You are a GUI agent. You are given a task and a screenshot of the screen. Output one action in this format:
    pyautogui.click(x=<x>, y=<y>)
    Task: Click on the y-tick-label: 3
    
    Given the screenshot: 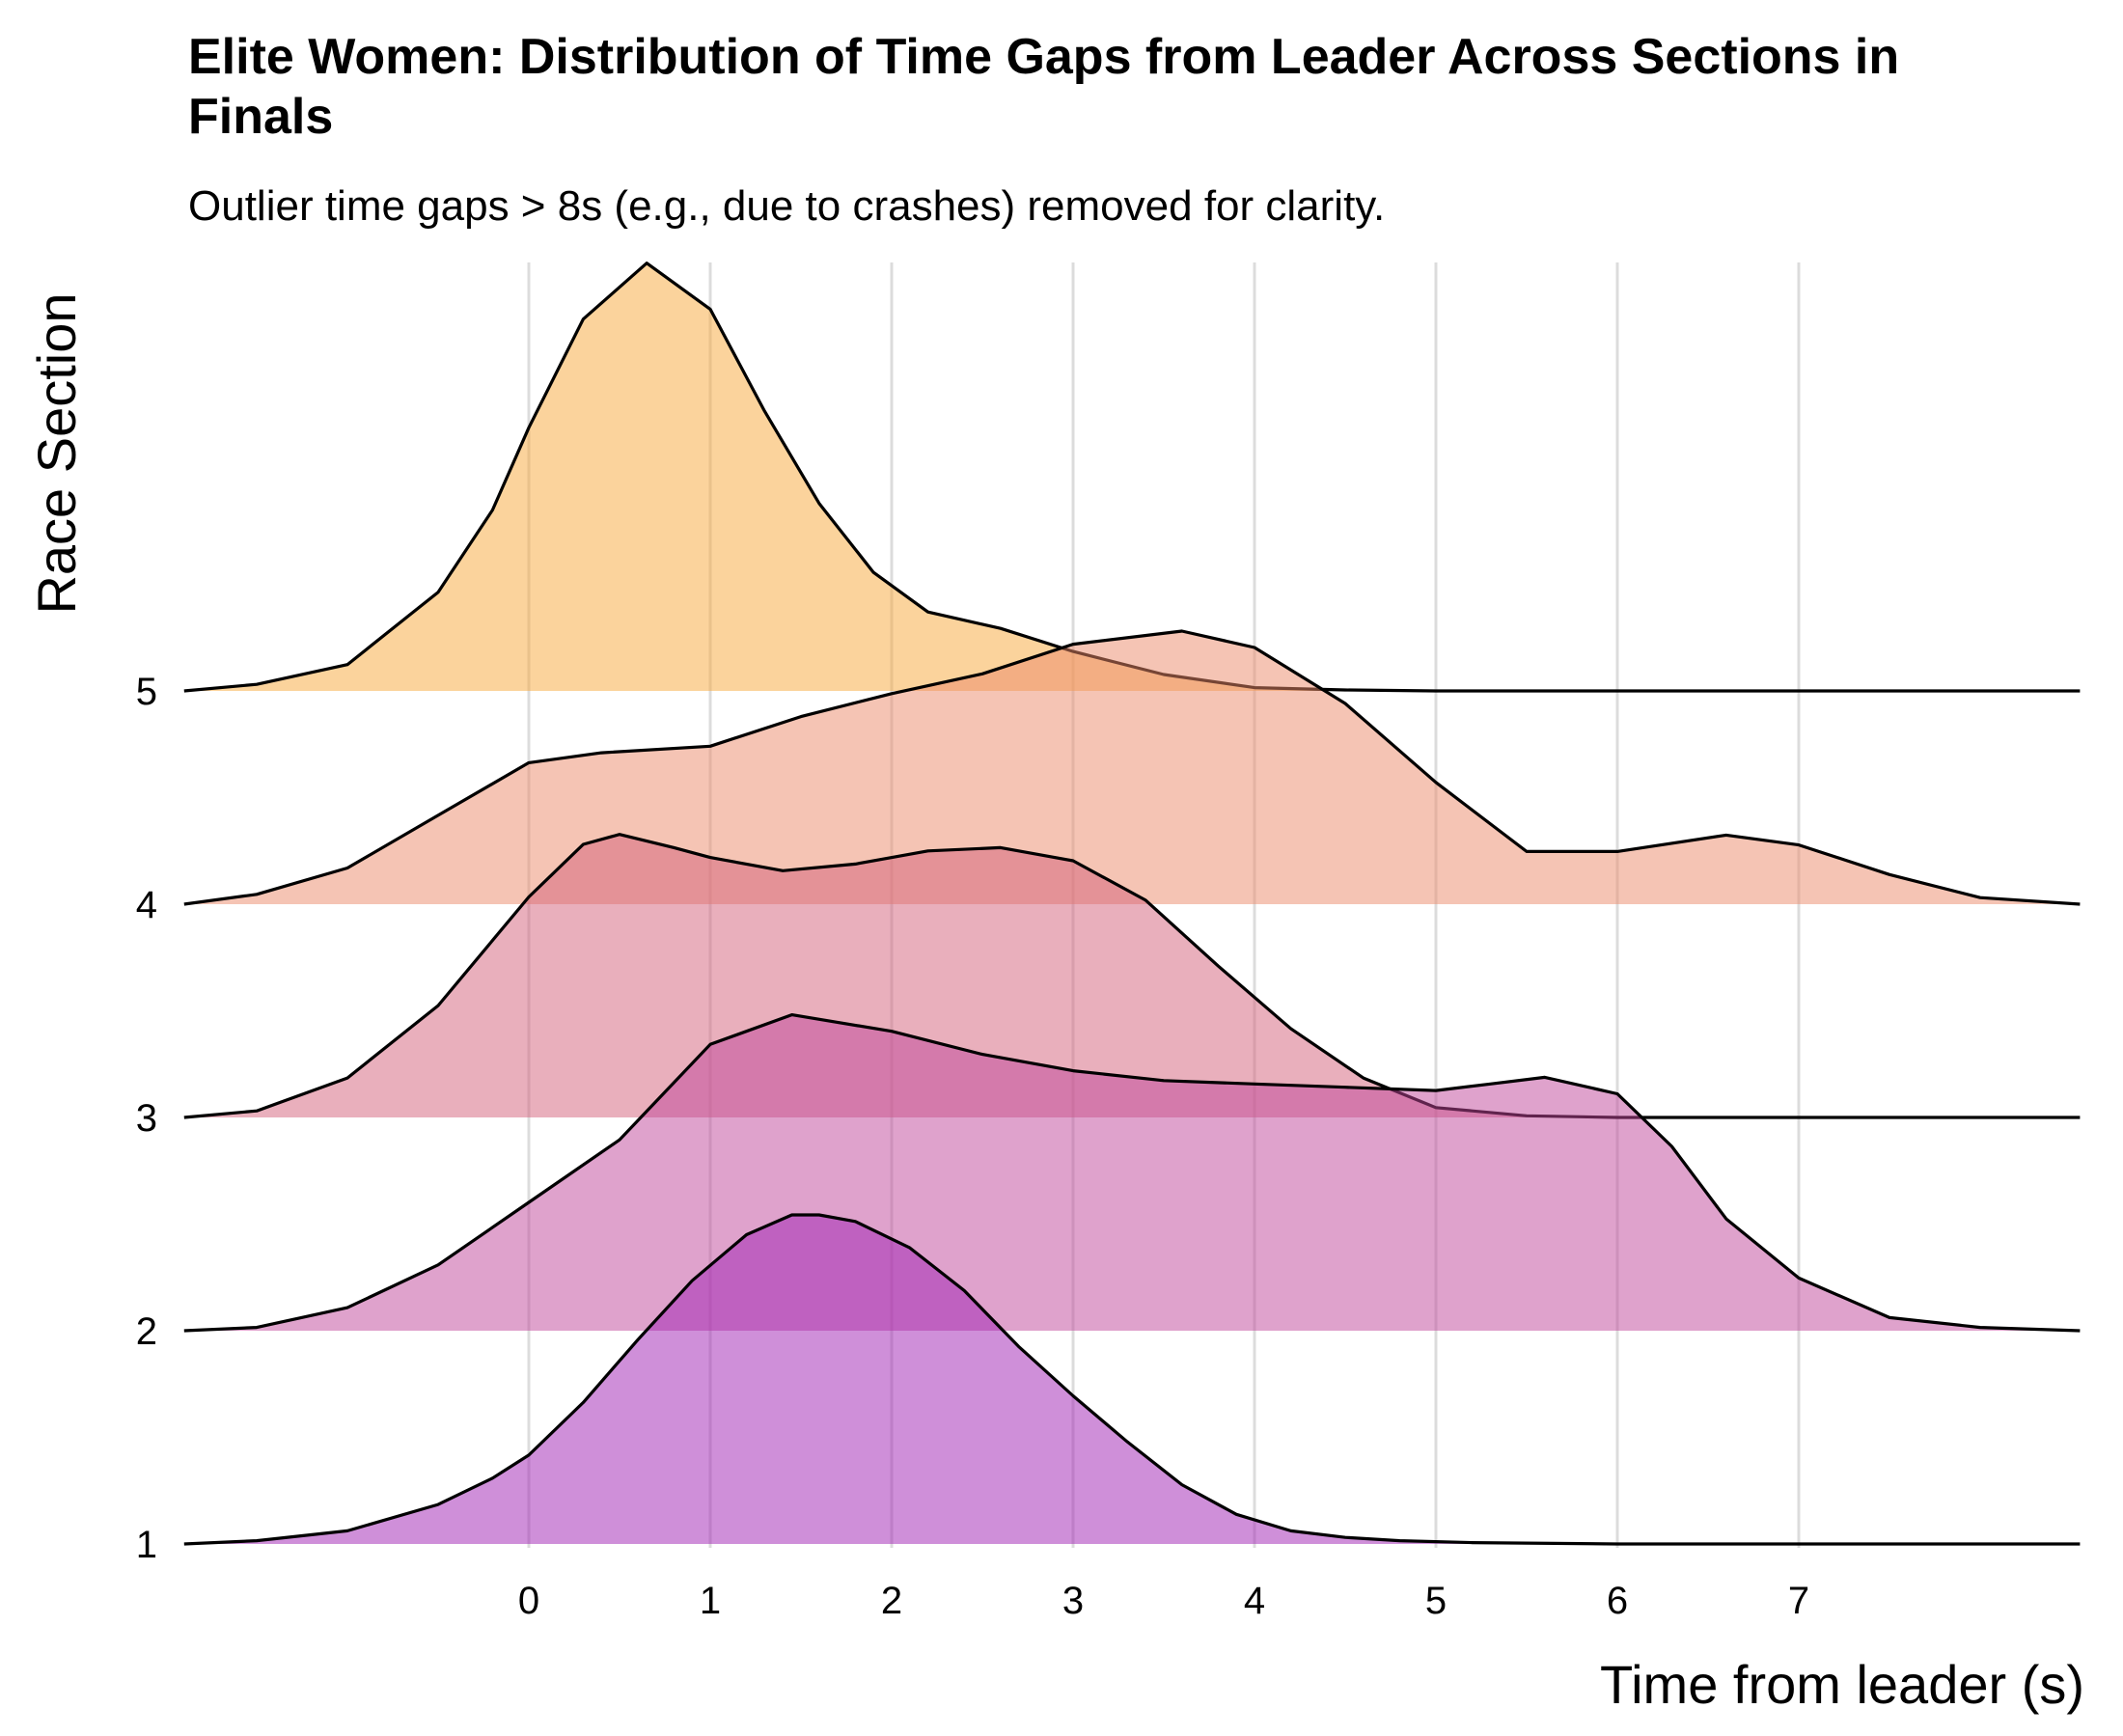 What is the action you would take?
    pyautogui.click(x=146, y=1118)
    